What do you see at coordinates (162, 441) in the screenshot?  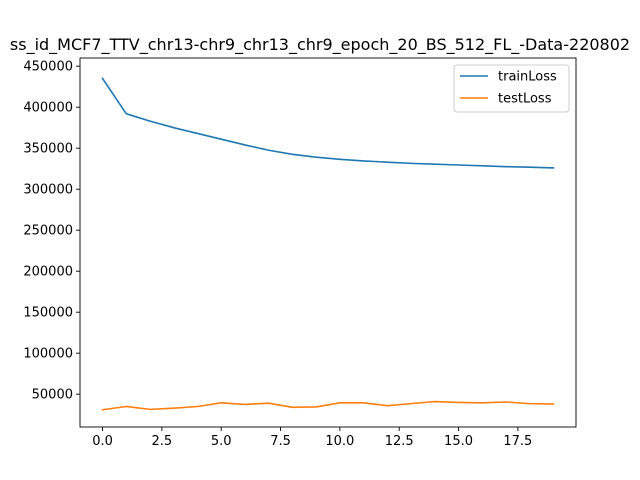 I see `x-tick-label: 2.5` at bounding box center [162, 441].